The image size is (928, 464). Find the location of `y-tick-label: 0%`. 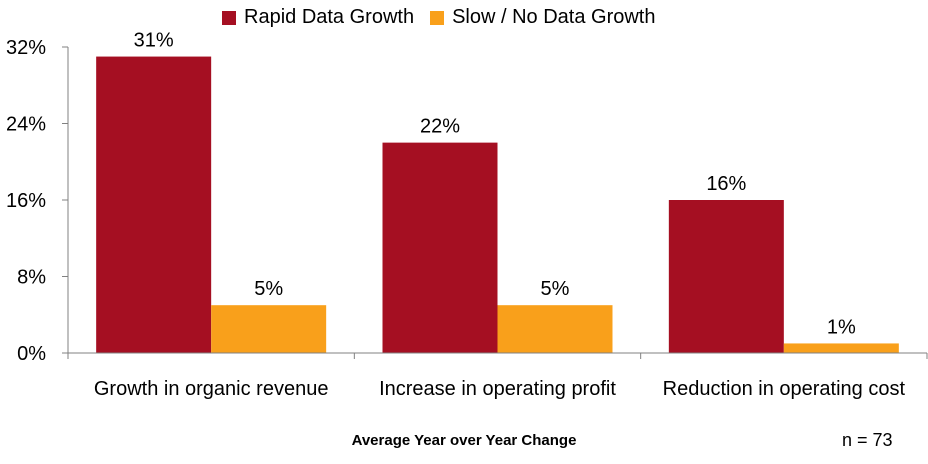

y-tick-label: 0% is located at coordinates (31, 354).